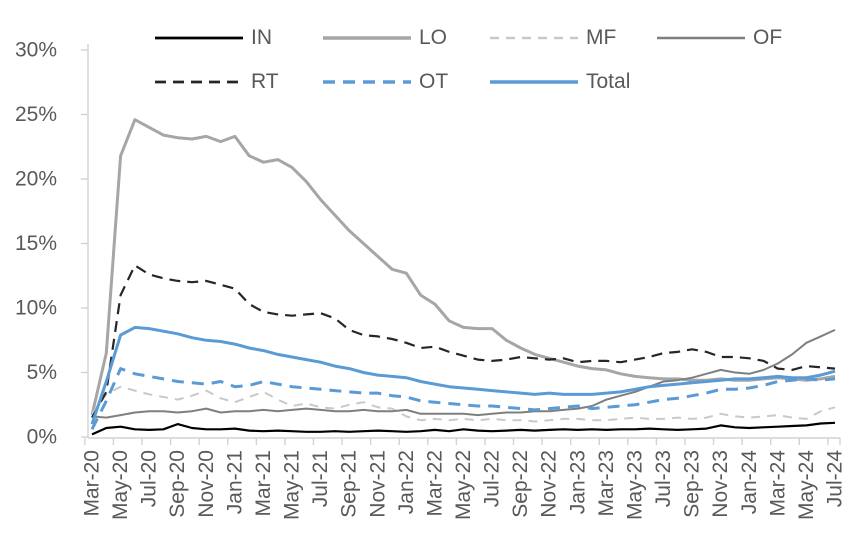 This screenshot has width=852, height=534. Describe the element at coordinates (36, 114) in the screenshot. I see `y-axis-label: 25%` at that location.